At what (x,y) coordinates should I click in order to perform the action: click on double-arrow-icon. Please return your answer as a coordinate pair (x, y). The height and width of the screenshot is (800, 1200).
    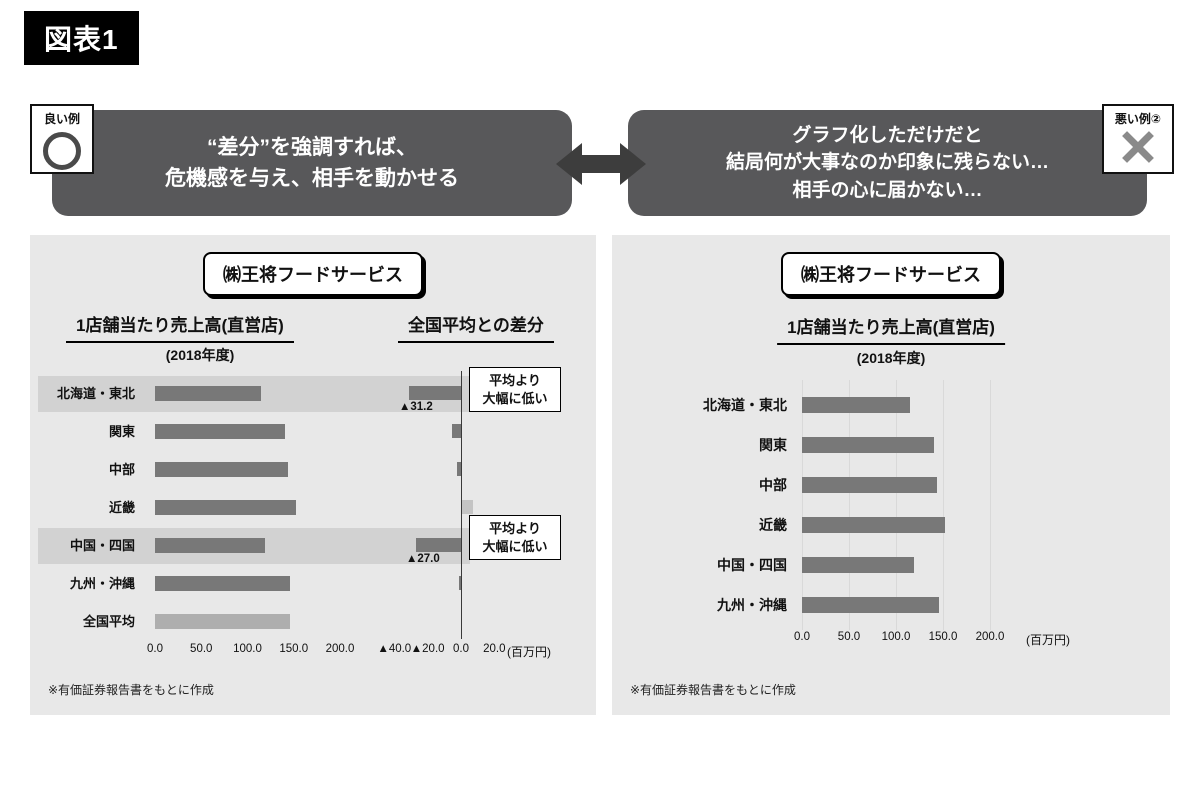
    Looking at the image, I should click on (601, 164).